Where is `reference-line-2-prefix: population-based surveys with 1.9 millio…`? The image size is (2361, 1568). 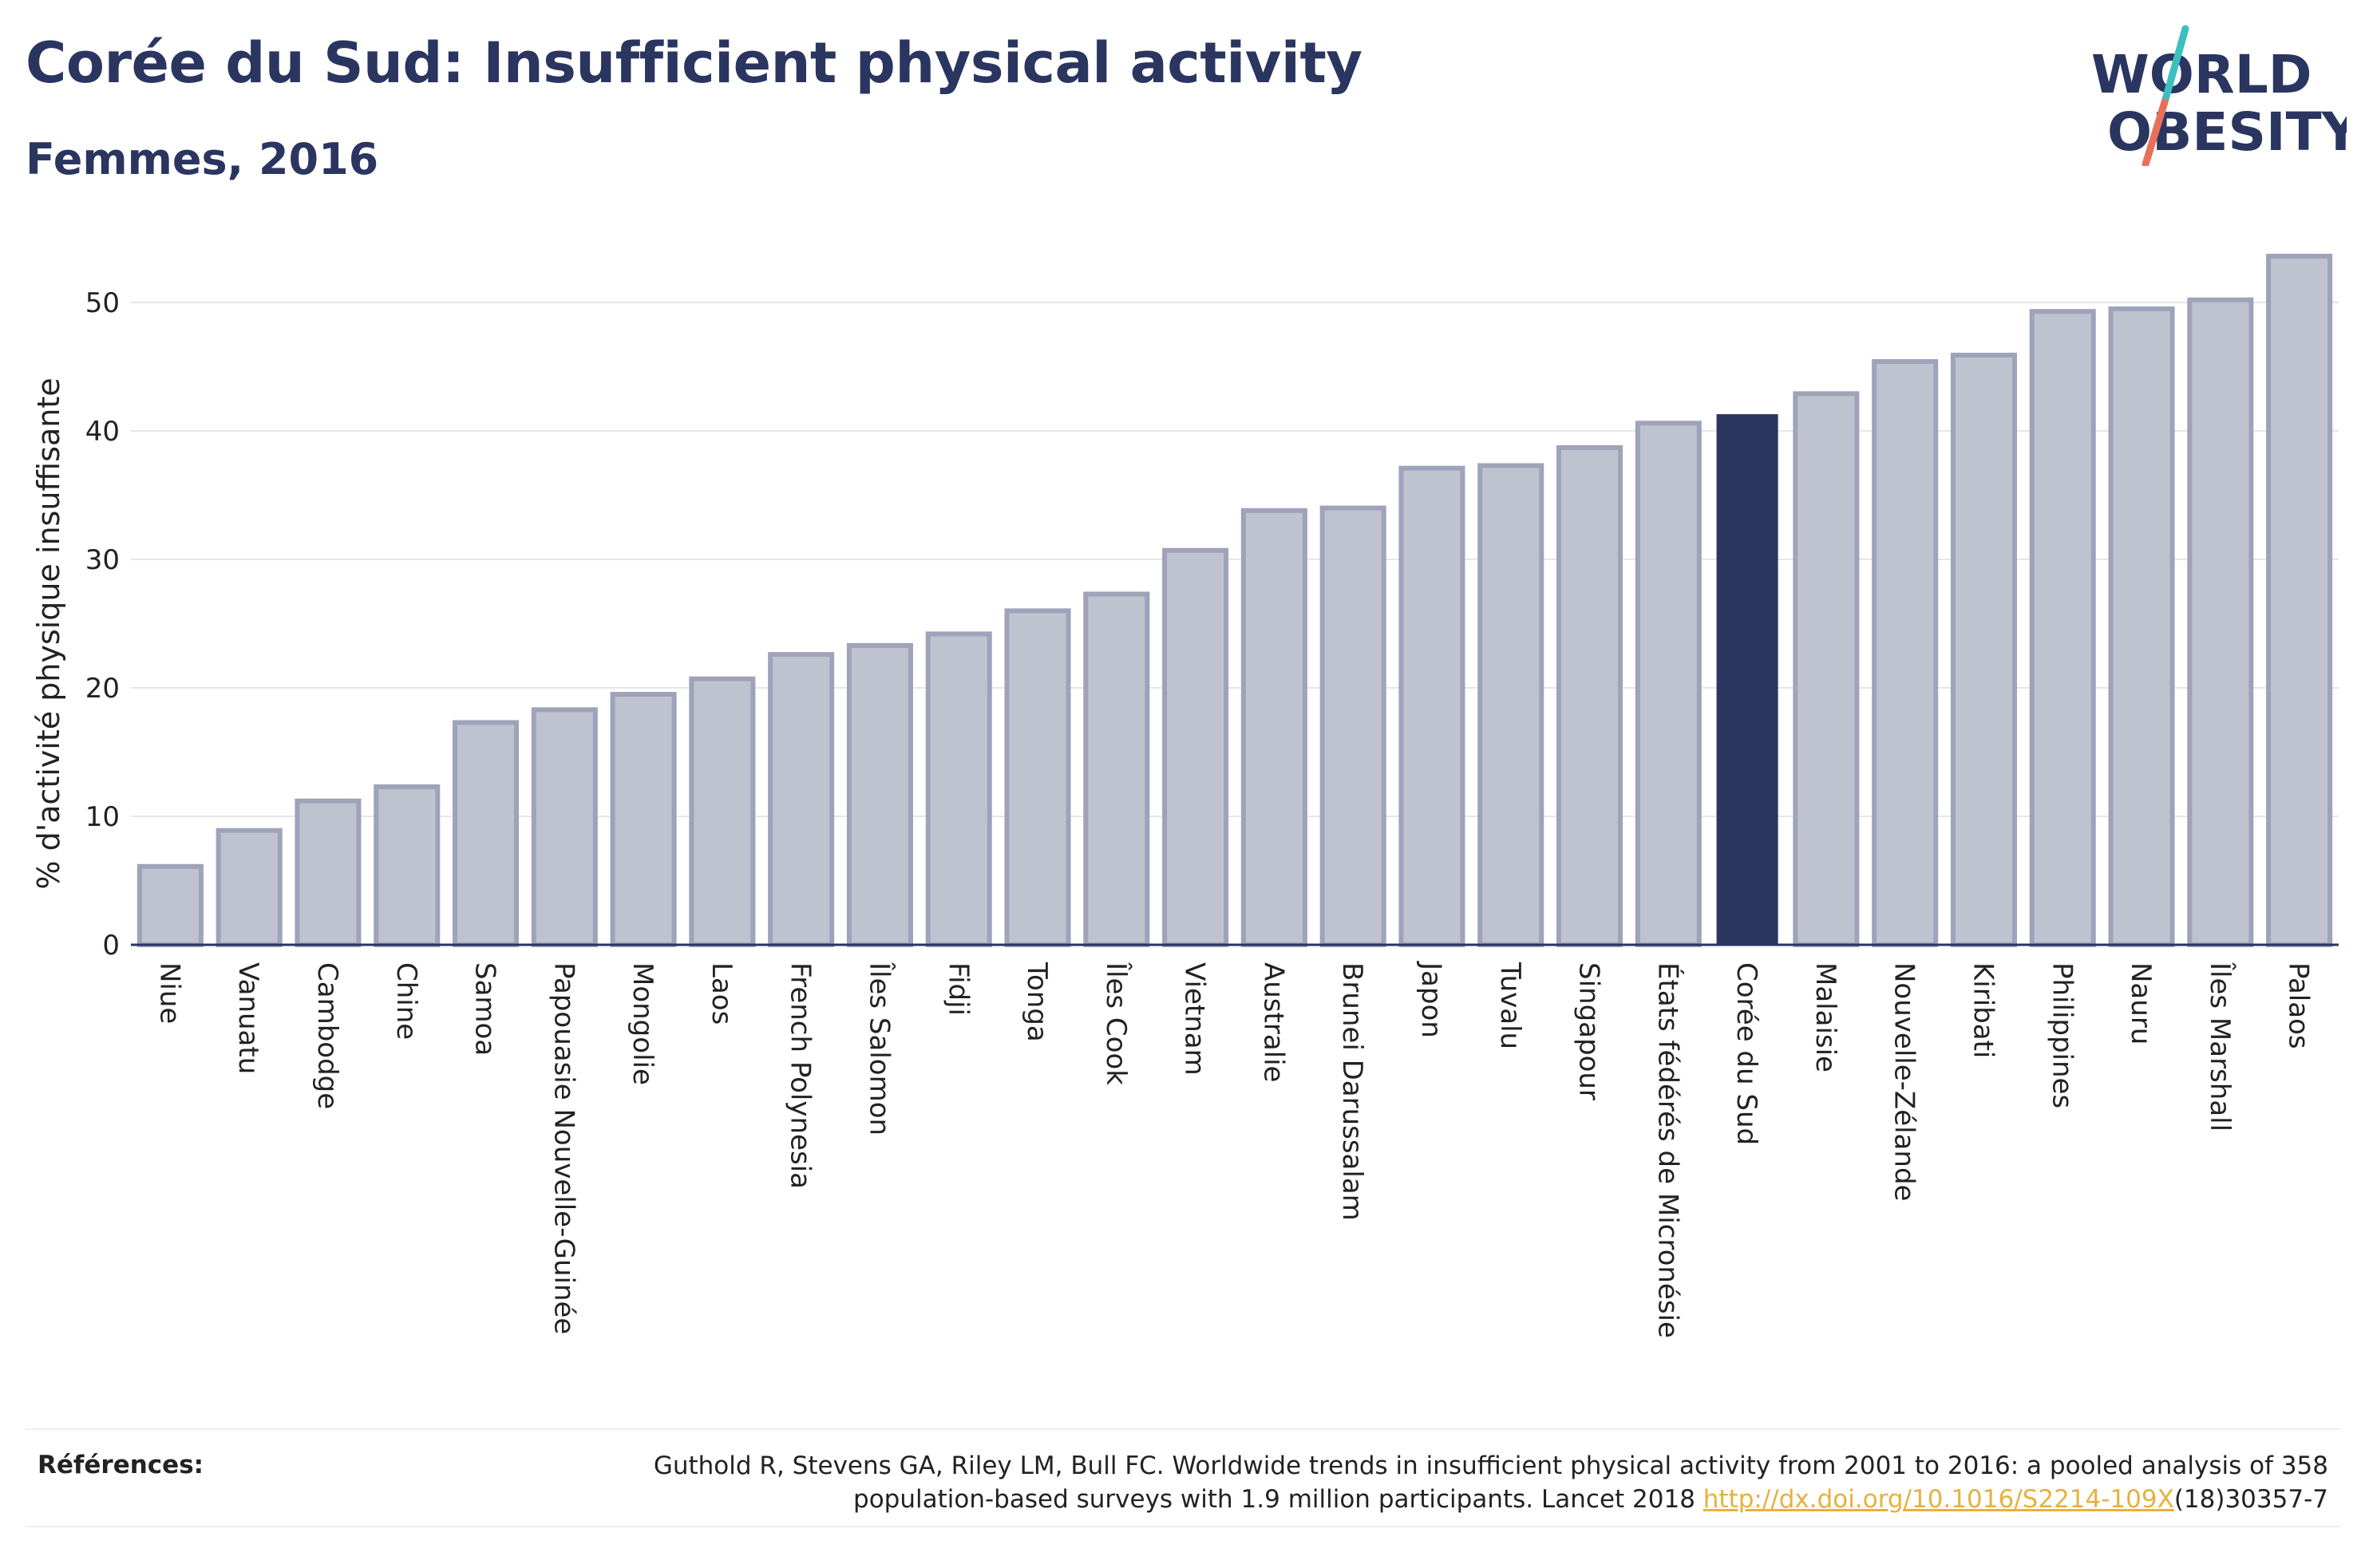
reference-line-2-prefix: population-based surveys with 1.9 millio… is located at coordinates (1278, 1499).